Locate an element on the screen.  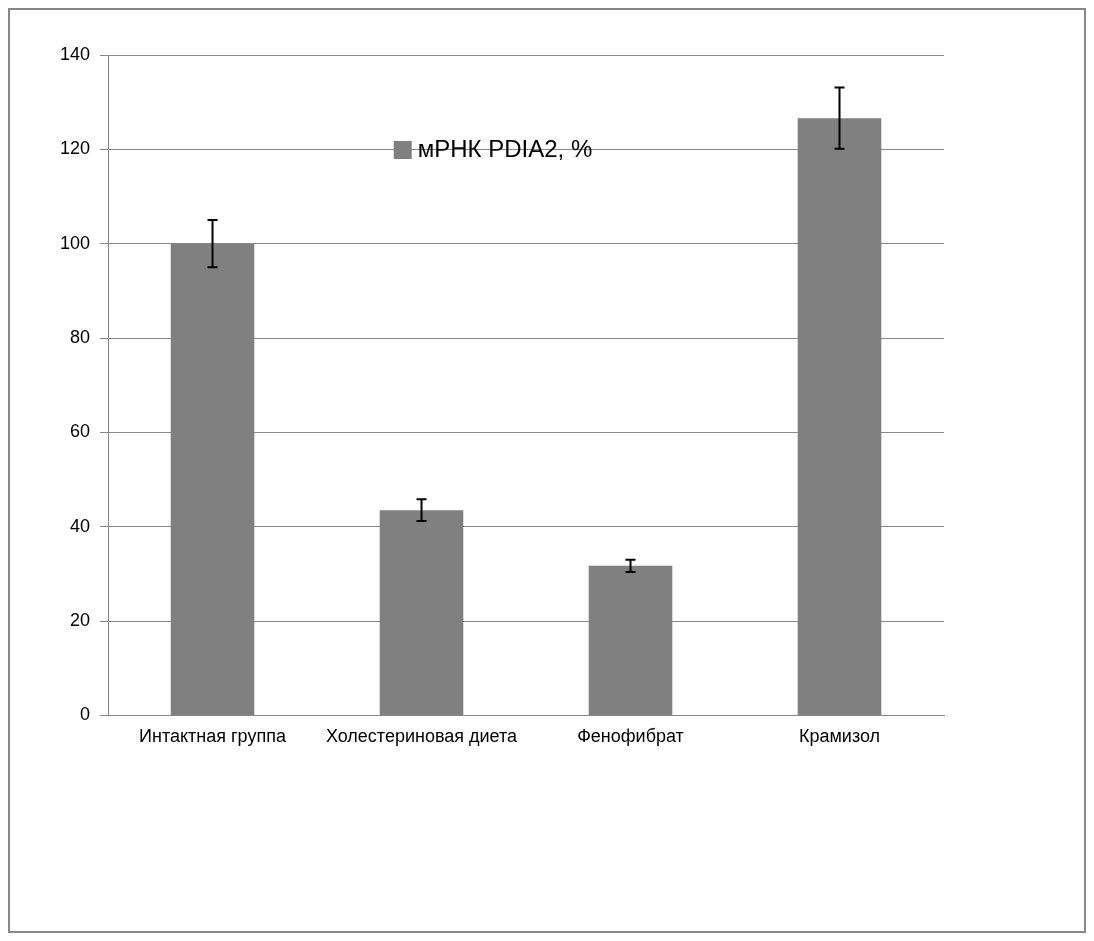
legend-label: мРНК PDIA2, % is located at coordinates (505, 148).